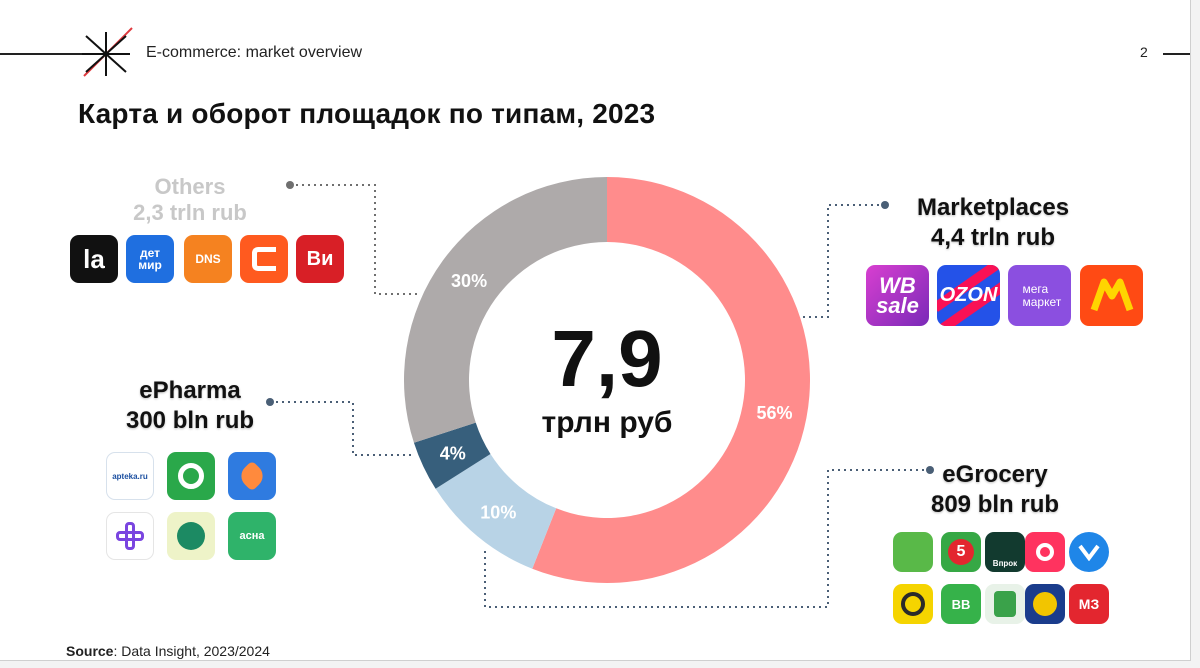  What do you see at coordinates (190, 406) in the screenshot?
I see `epharma-label: ePharma 300 bln rub` at bounding box center [190, 406].